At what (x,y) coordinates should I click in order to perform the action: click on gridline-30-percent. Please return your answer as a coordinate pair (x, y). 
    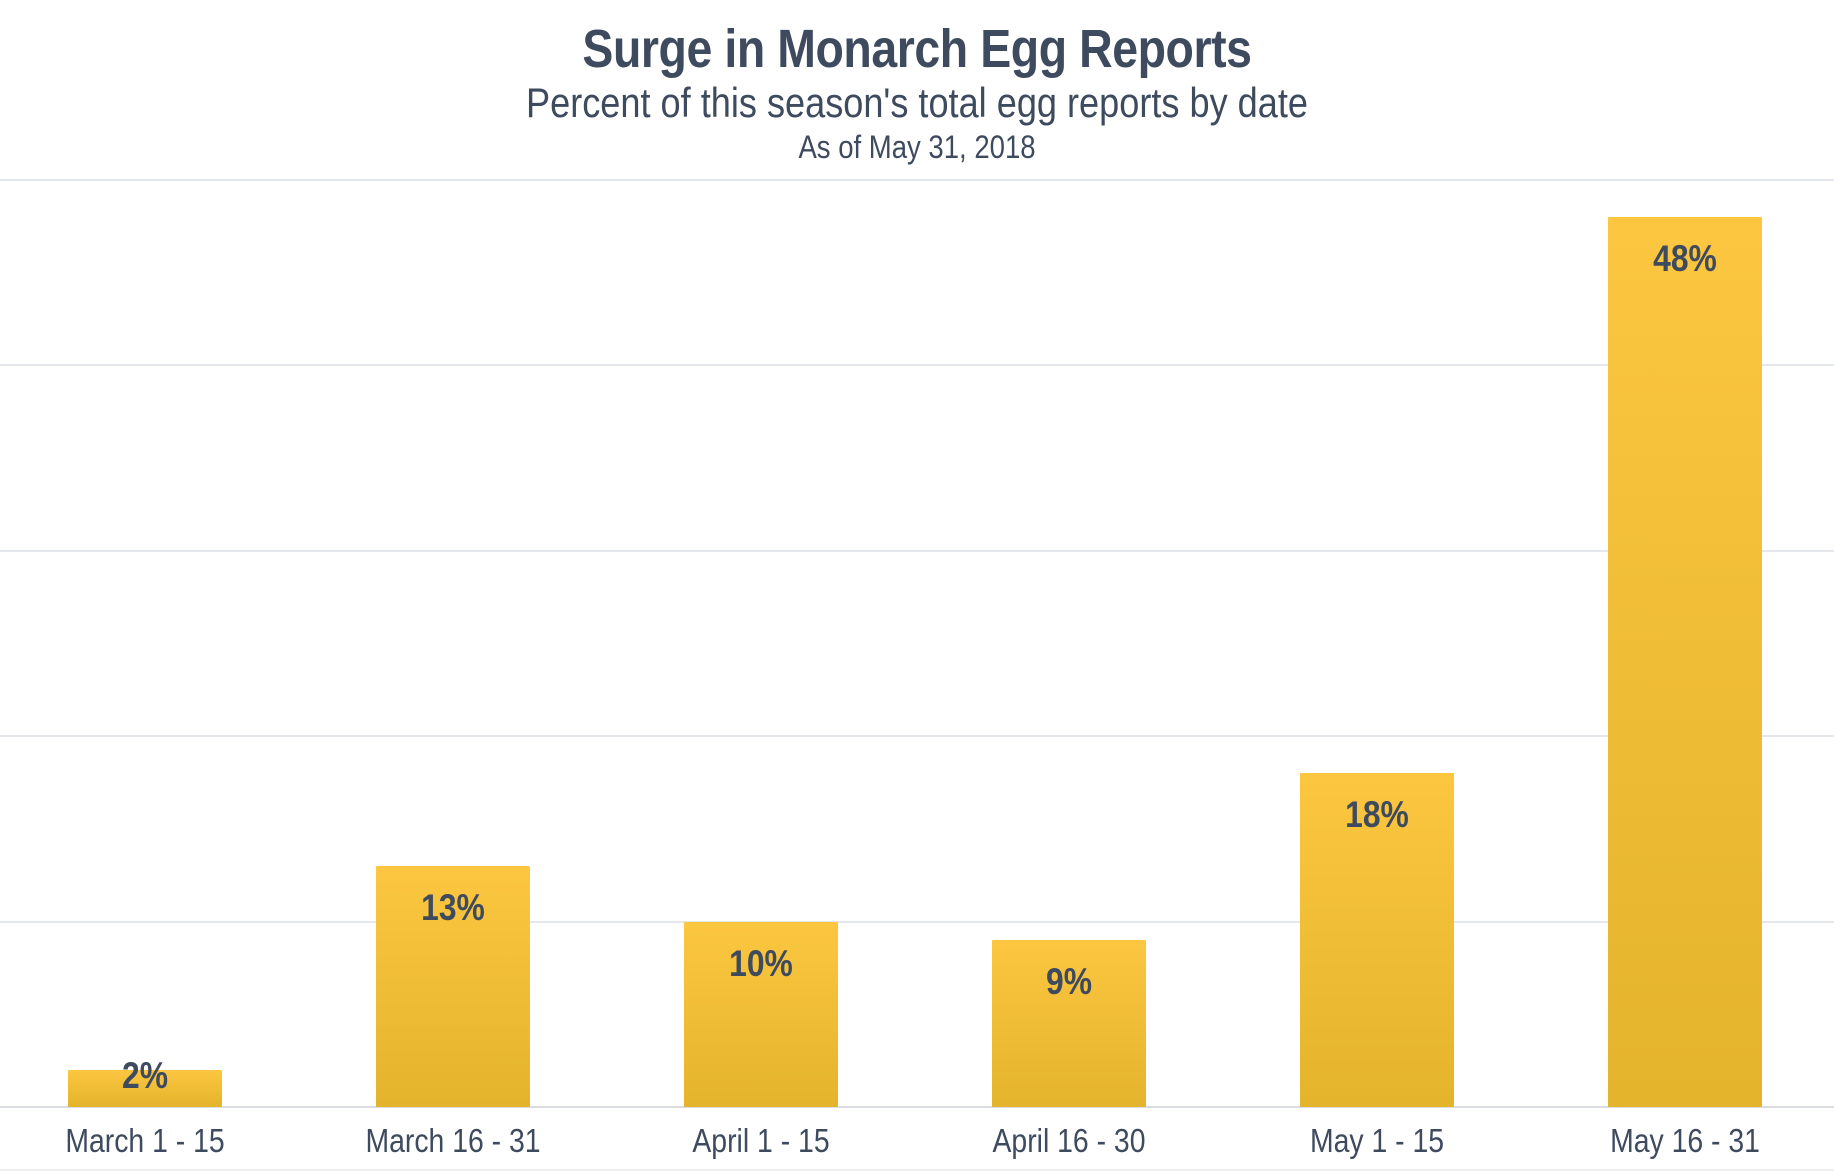
    Looking at the image, I should click on (917, 550).